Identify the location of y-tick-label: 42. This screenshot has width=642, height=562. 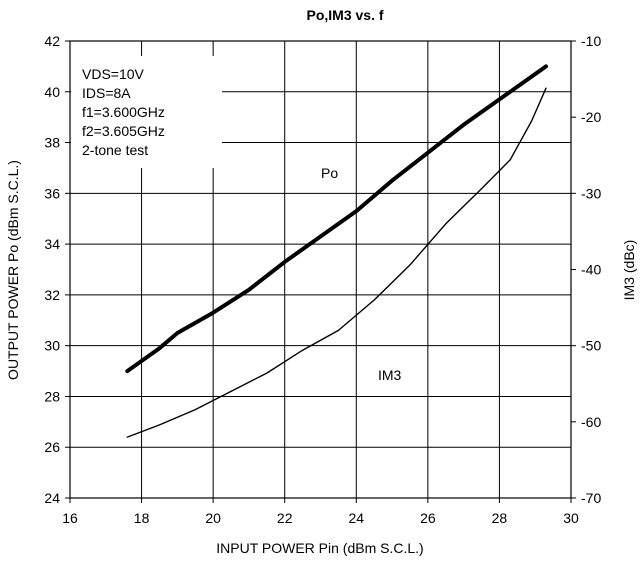
(52, 41).